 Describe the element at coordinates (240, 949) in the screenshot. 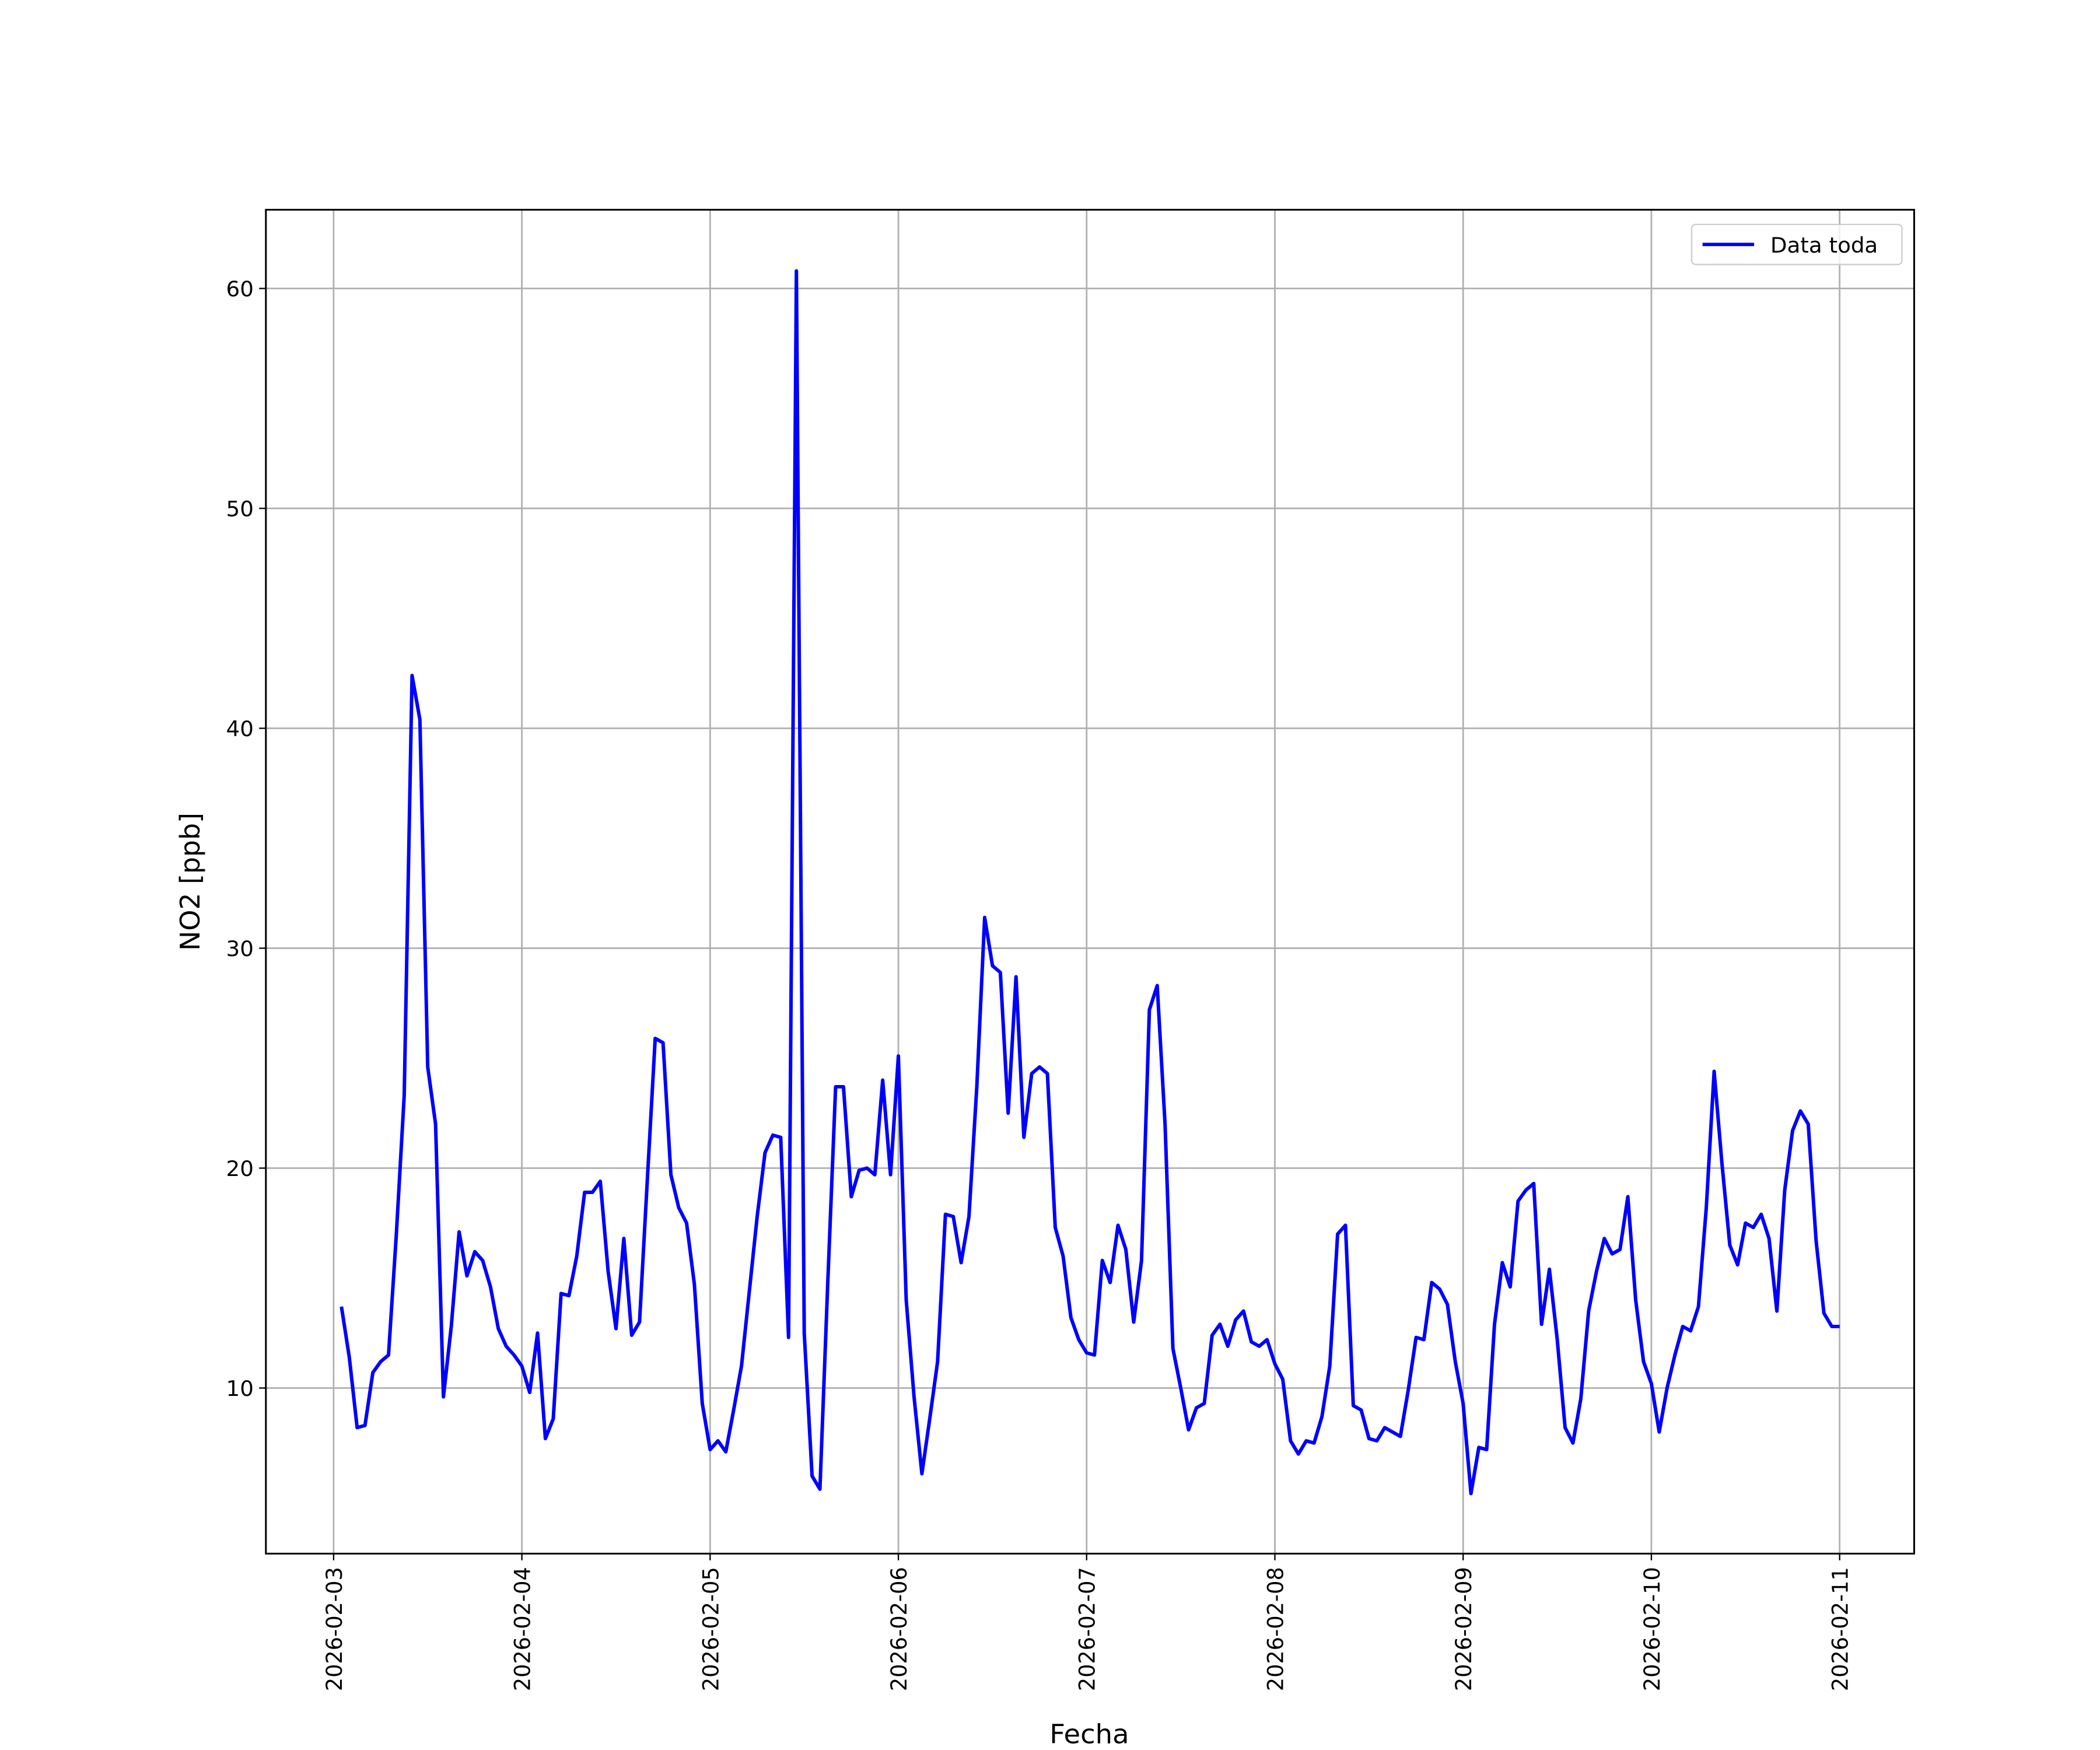

I see `y-tick-label: 30` at that location.